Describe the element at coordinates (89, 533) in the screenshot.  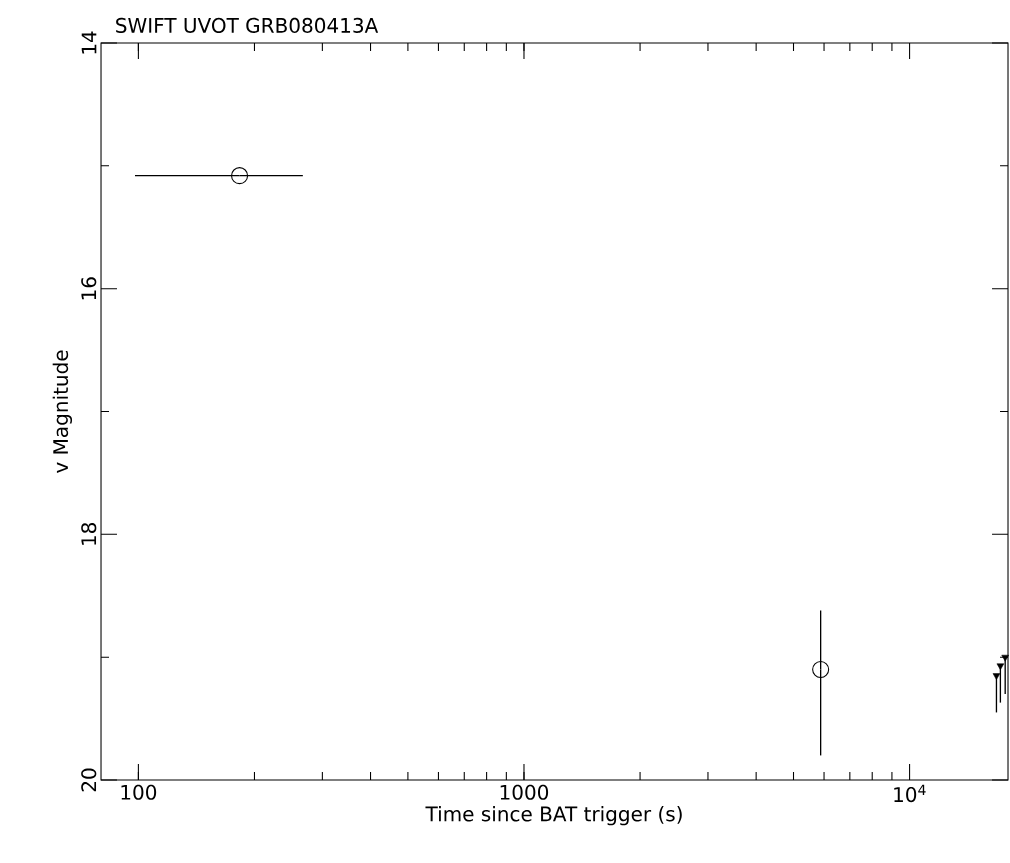
I see `y-tick-label: 18` at that location.